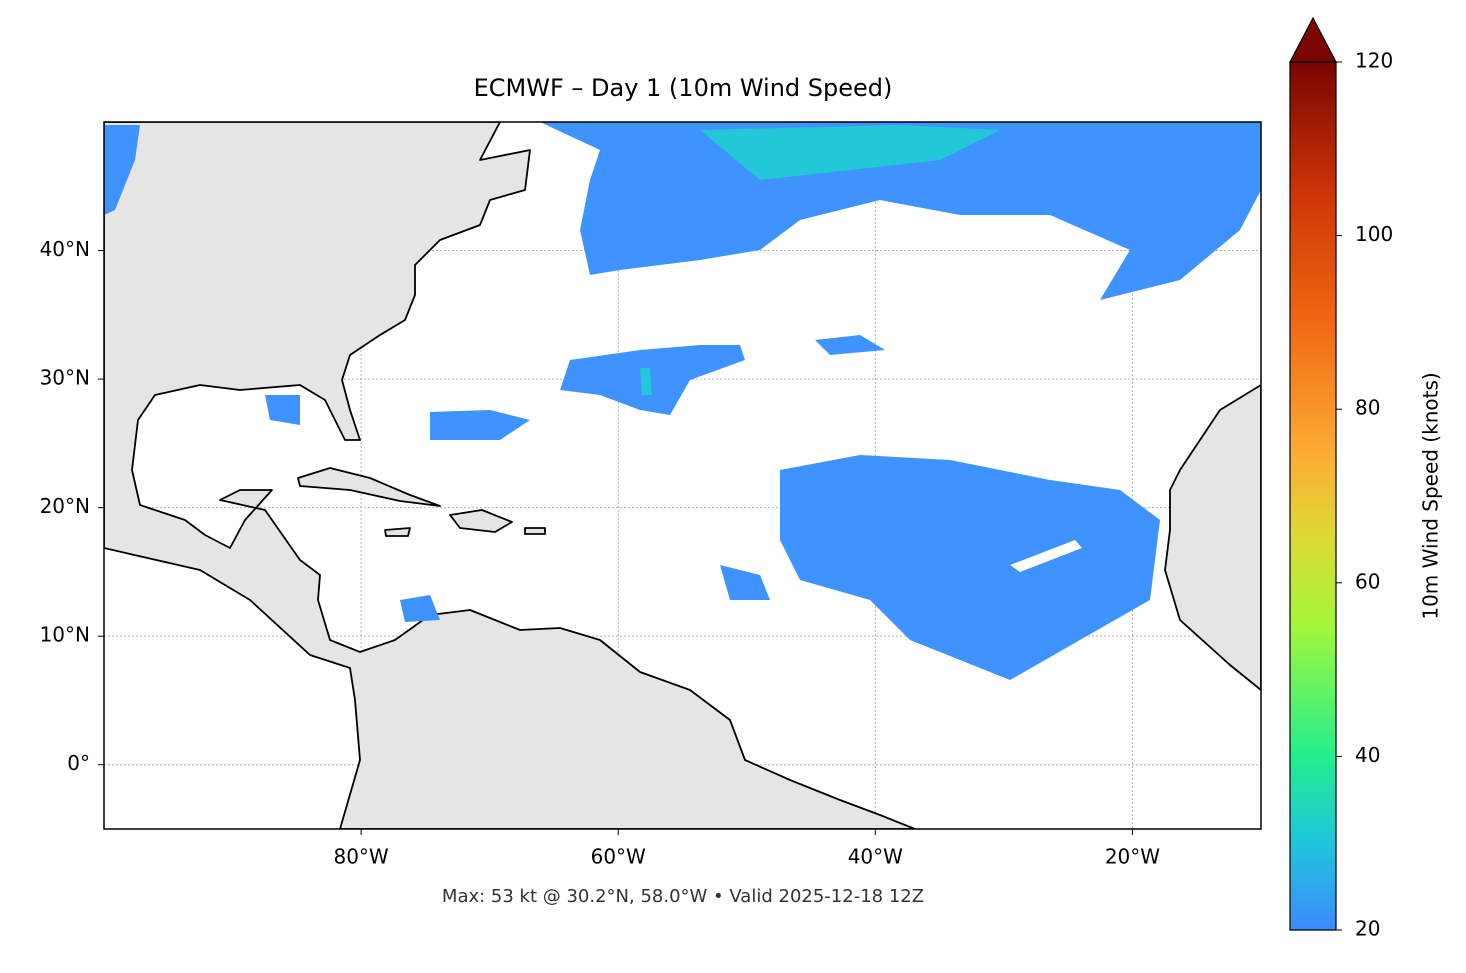  What do you see at coordinates (875, 857) in the screenshot?
I see `x-tick-label: 40°W` at bounding box center [875, 857].